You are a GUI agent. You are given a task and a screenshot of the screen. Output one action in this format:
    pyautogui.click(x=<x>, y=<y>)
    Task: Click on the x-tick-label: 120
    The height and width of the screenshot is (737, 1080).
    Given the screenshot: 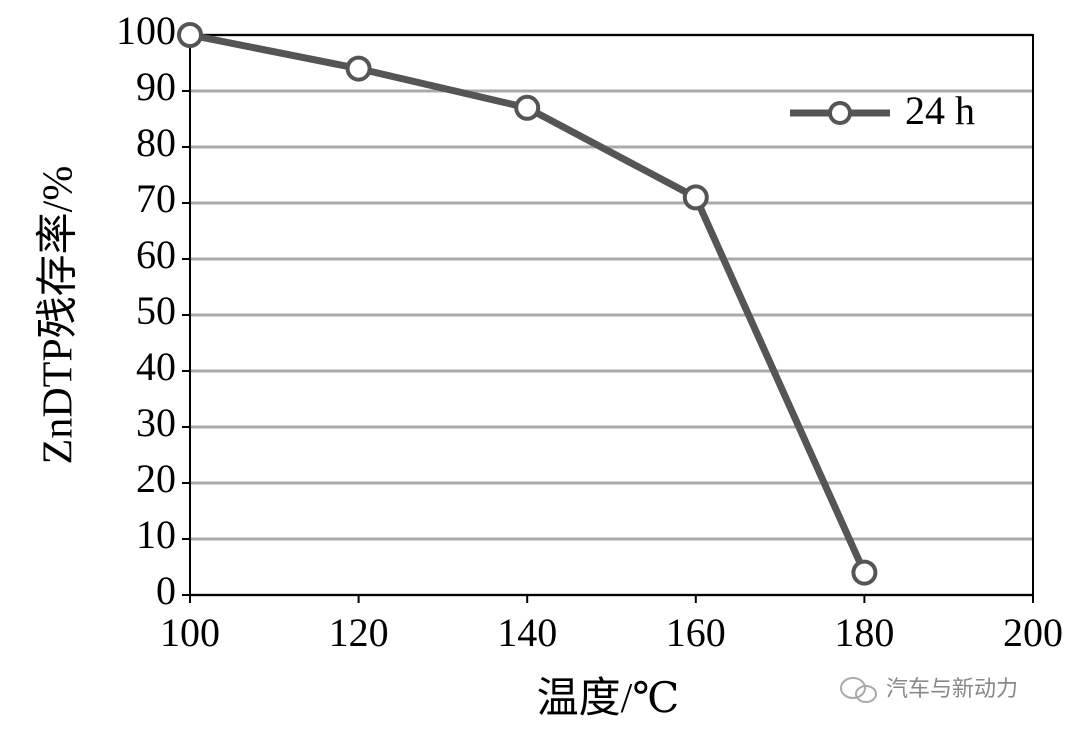 What is the action you would take?
    pyautogui.click(x=359, y=632)
    